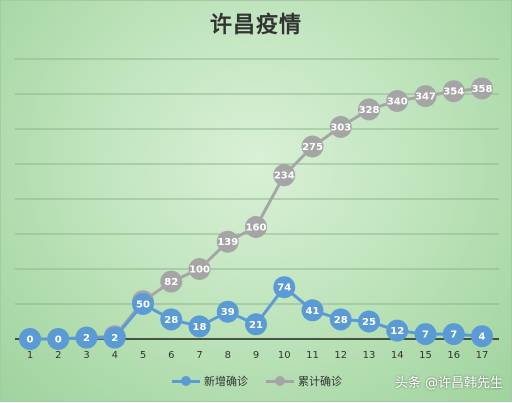 The height and width of the screenshot is (403, 512). What do you see at coordinates (186, 381) in the screenshot?
I see `legend-swatch-new-cases` at bounding box center [186, 381].